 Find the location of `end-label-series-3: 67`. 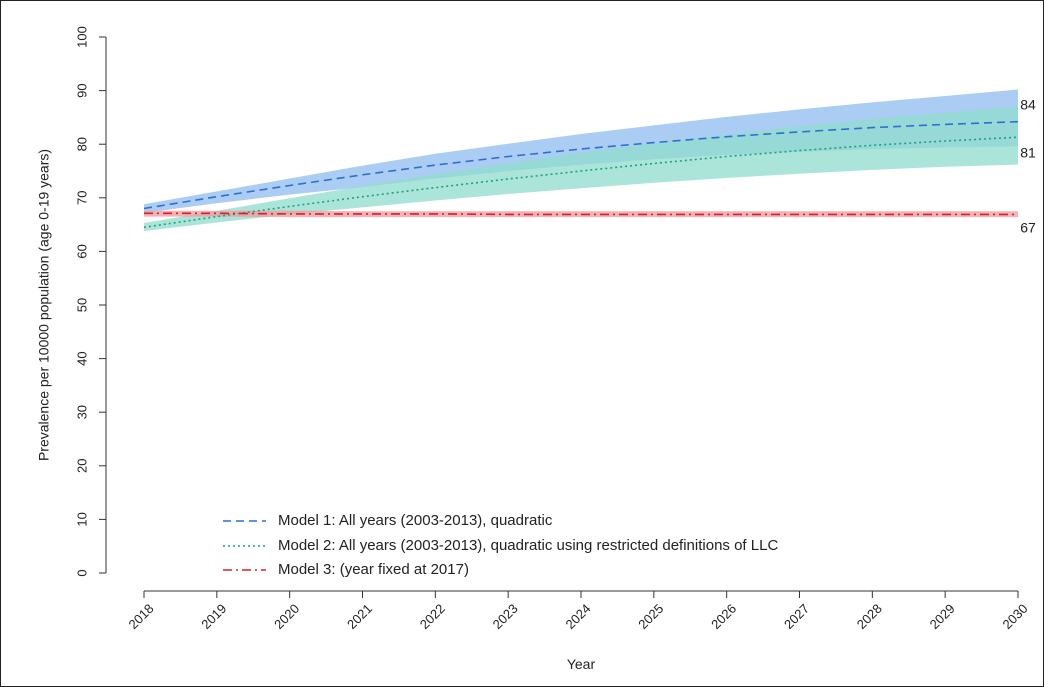

end-label-series-3: 67 is located at coordinates (1028, 228).